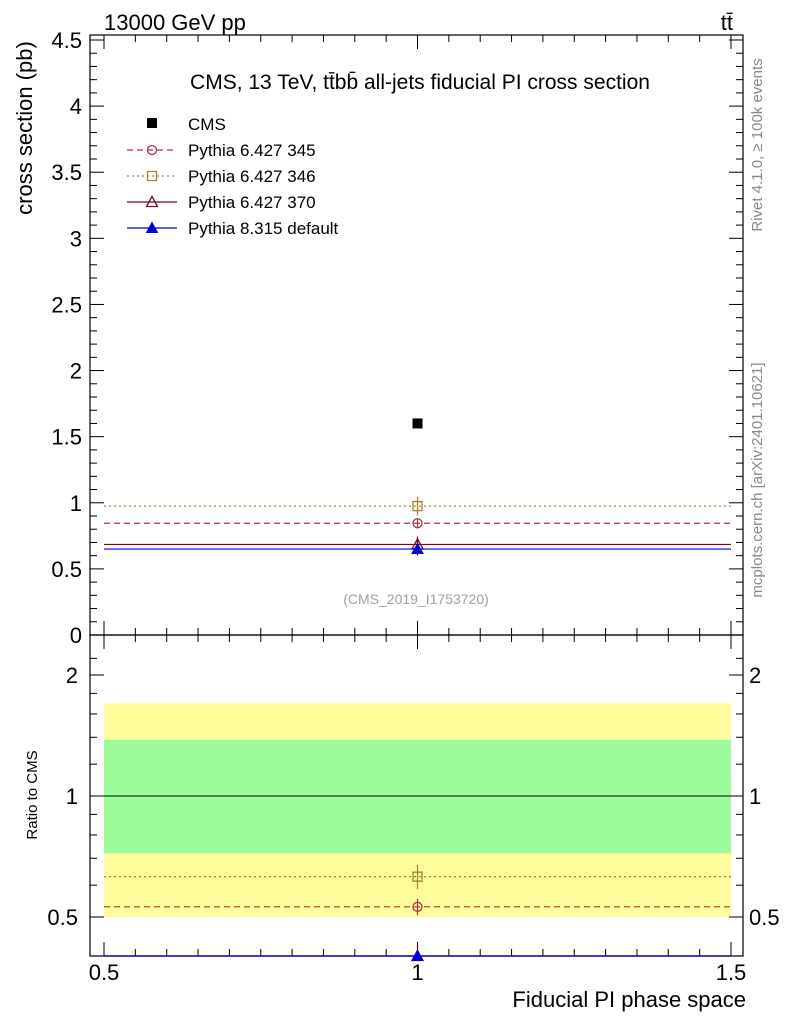 The image size is (786, 1024). I want to click on band-inner, so click(417, 796).